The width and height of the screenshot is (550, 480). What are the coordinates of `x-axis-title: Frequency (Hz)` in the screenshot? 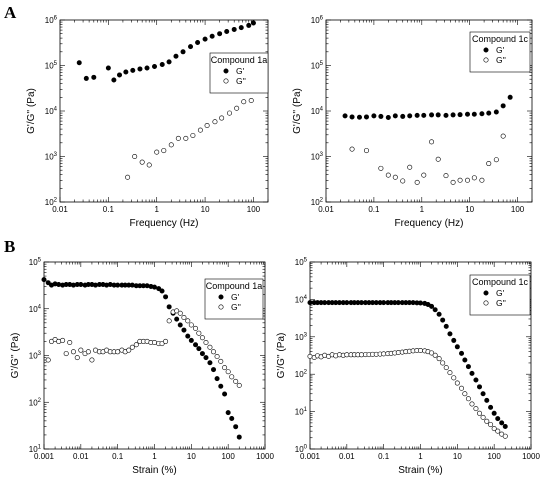 It's located at (429, 223).